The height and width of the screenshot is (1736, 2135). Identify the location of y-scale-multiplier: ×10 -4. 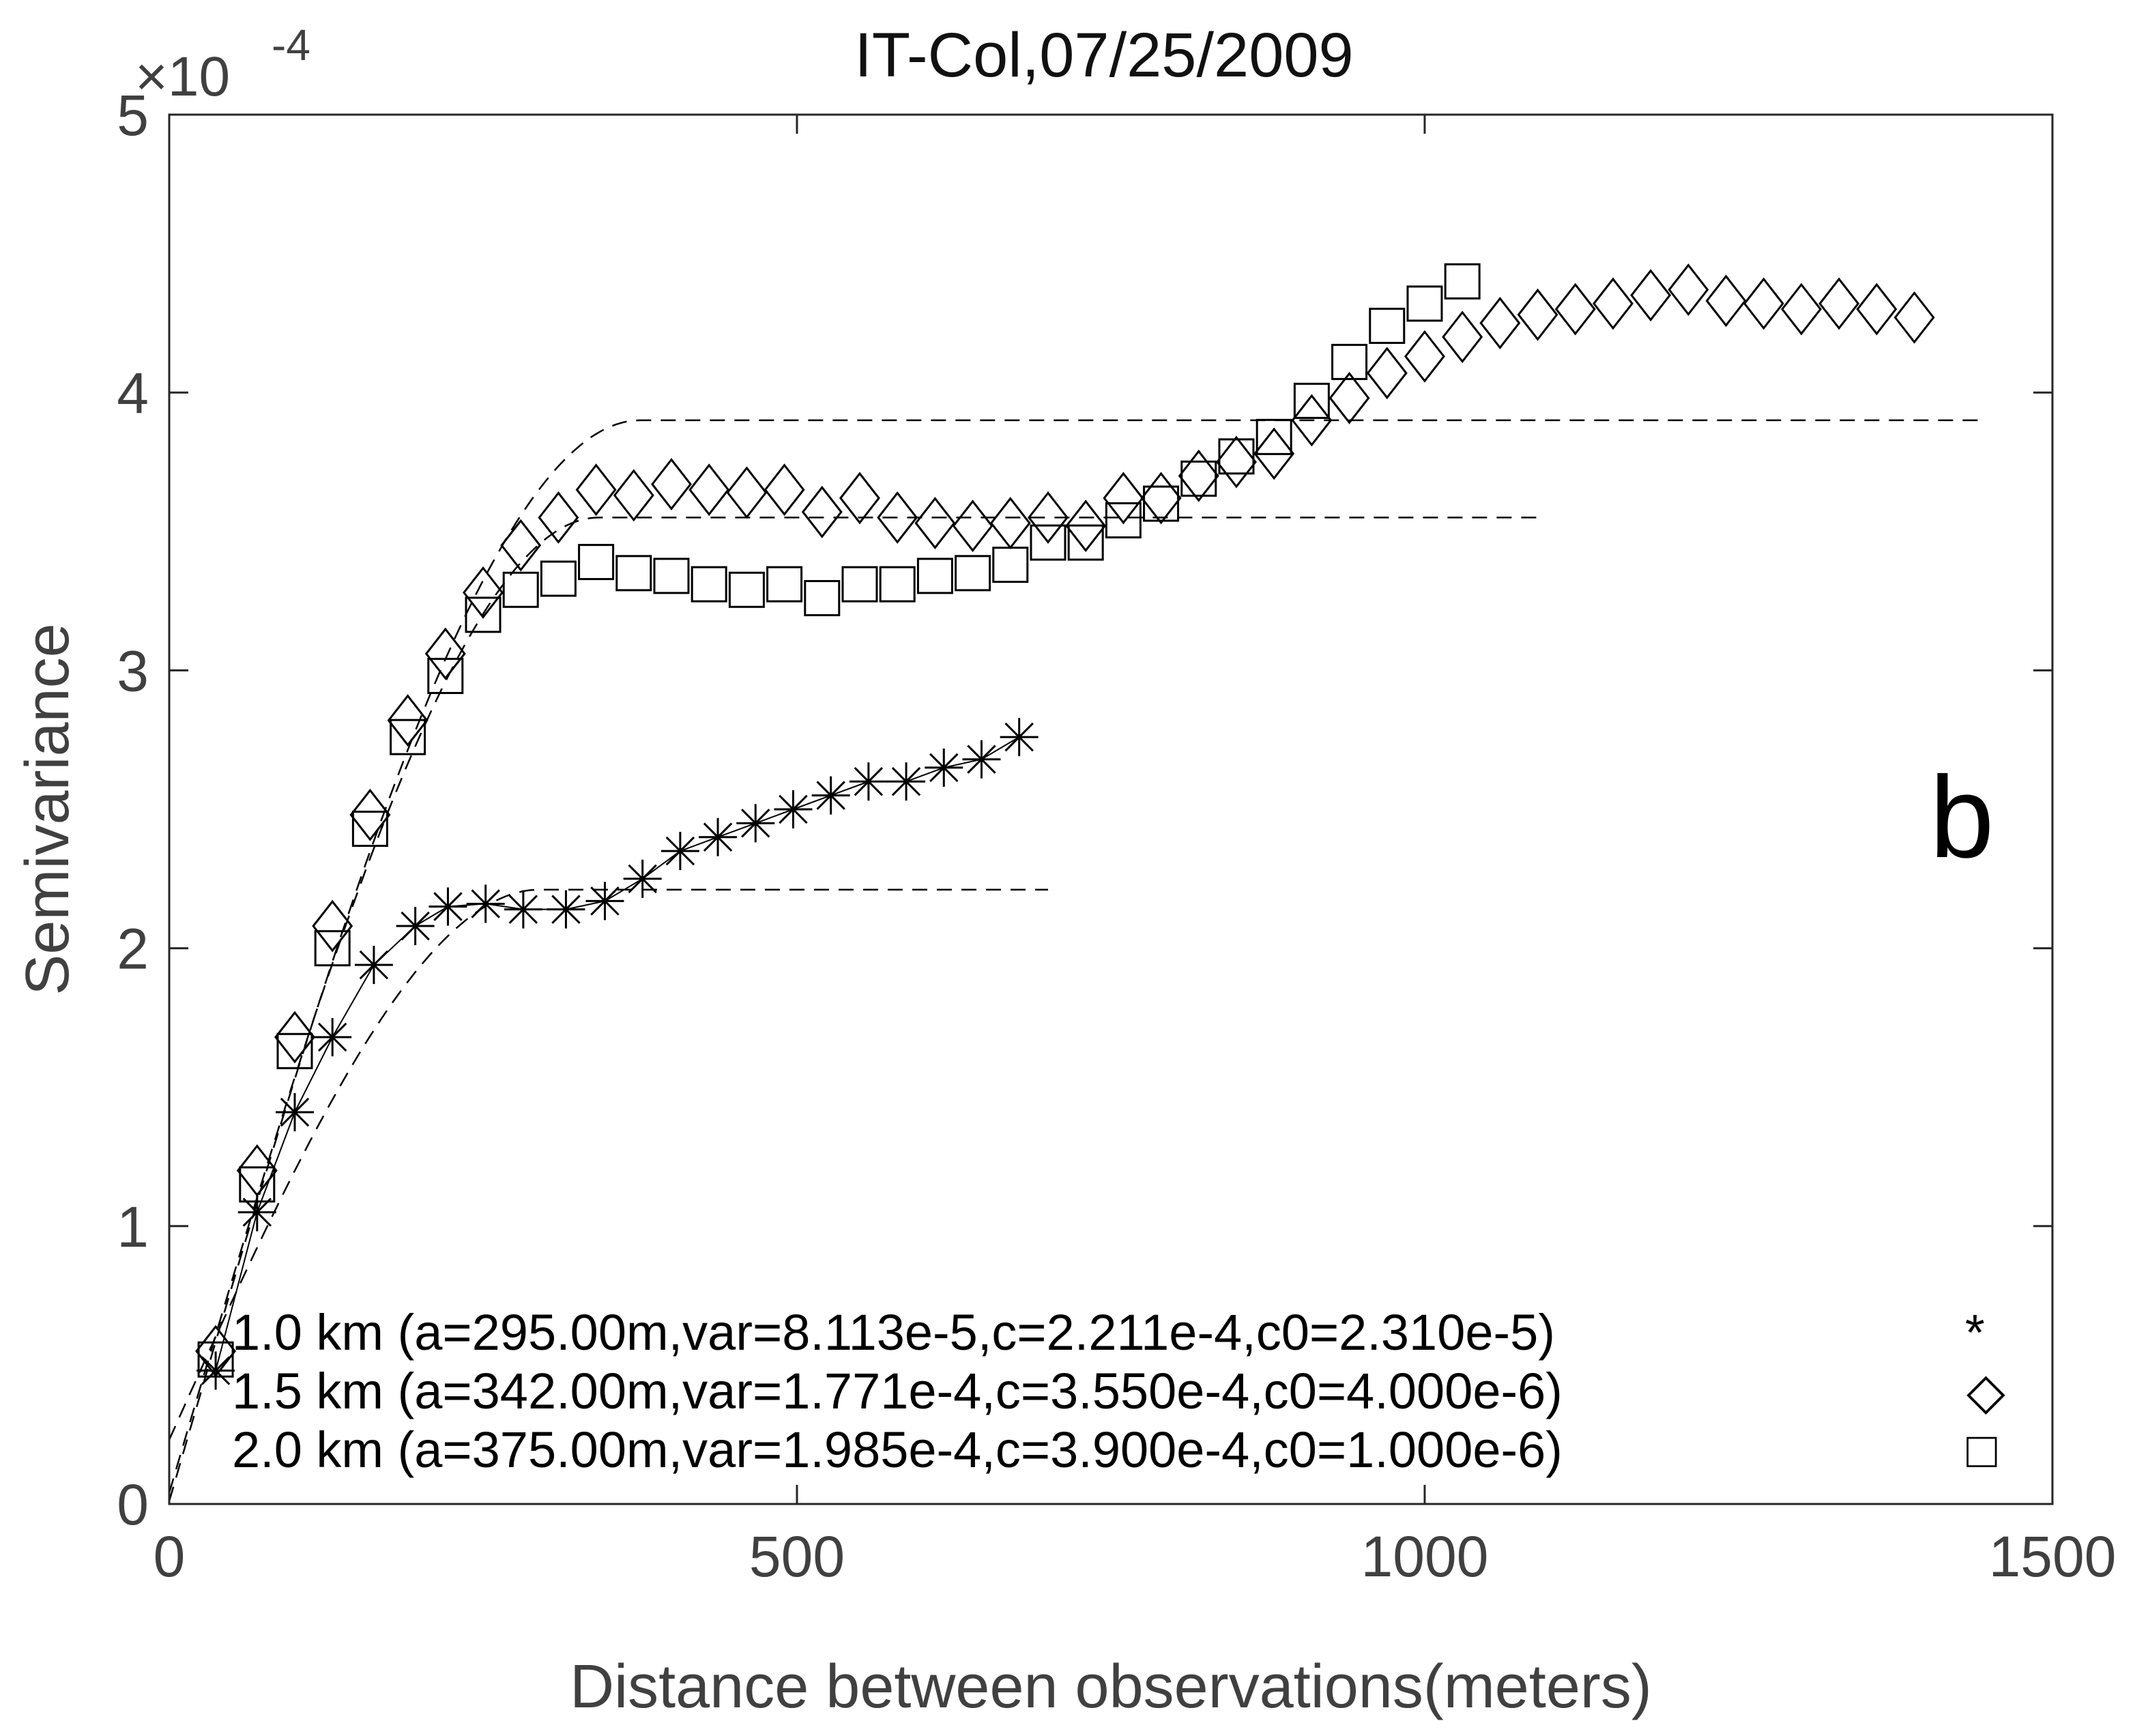
(222, 64).